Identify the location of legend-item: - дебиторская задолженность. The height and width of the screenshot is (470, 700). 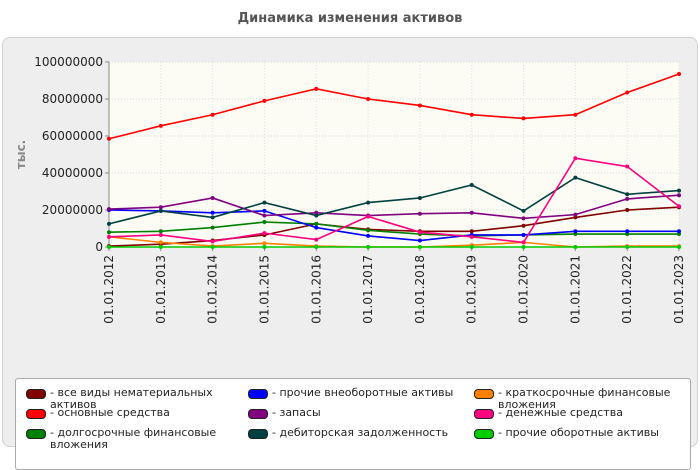
(355, 433).